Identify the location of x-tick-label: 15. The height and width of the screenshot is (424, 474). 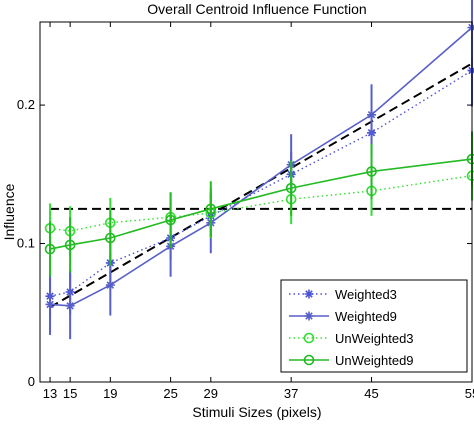
(70, 393).